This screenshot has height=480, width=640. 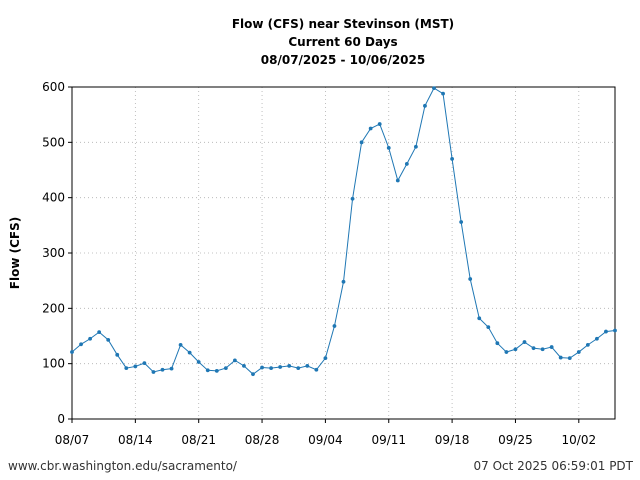 I want to click on y-tick-label: 100, so click(x=53, y=364).